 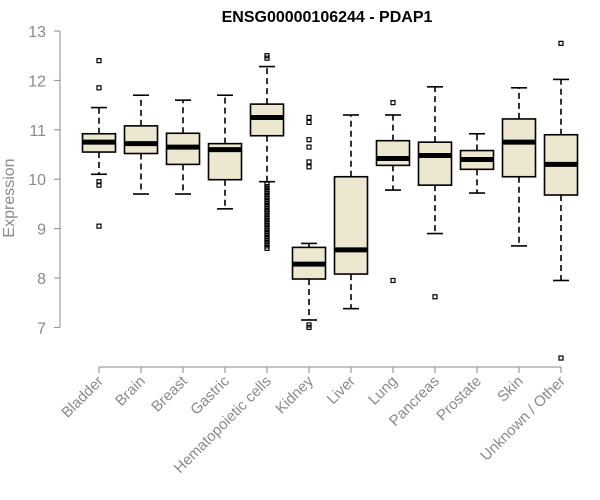 I want to click on y-tick-label: 9, so click(x=41, y=230).